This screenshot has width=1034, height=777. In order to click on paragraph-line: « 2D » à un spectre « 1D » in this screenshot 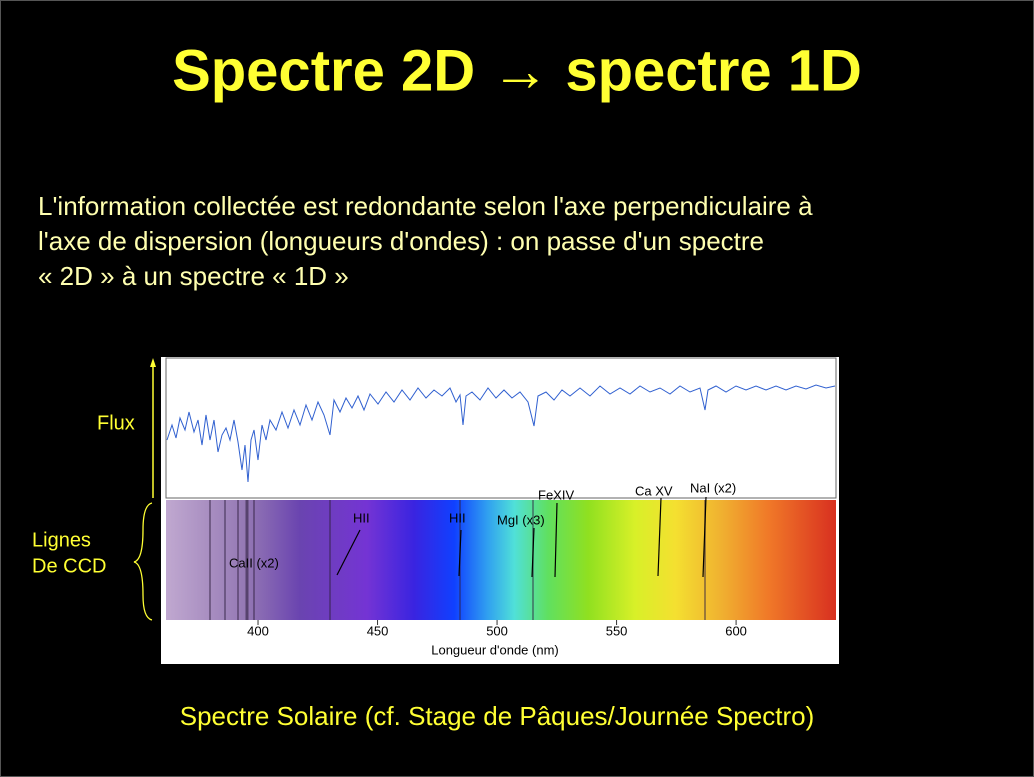, I will do `click(193, 276)`.